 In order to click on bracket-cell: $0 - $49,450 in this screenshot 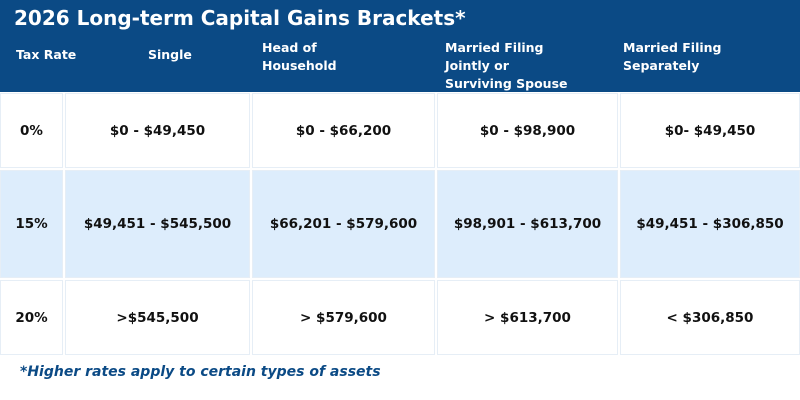, I will do `click(157, 130)`.